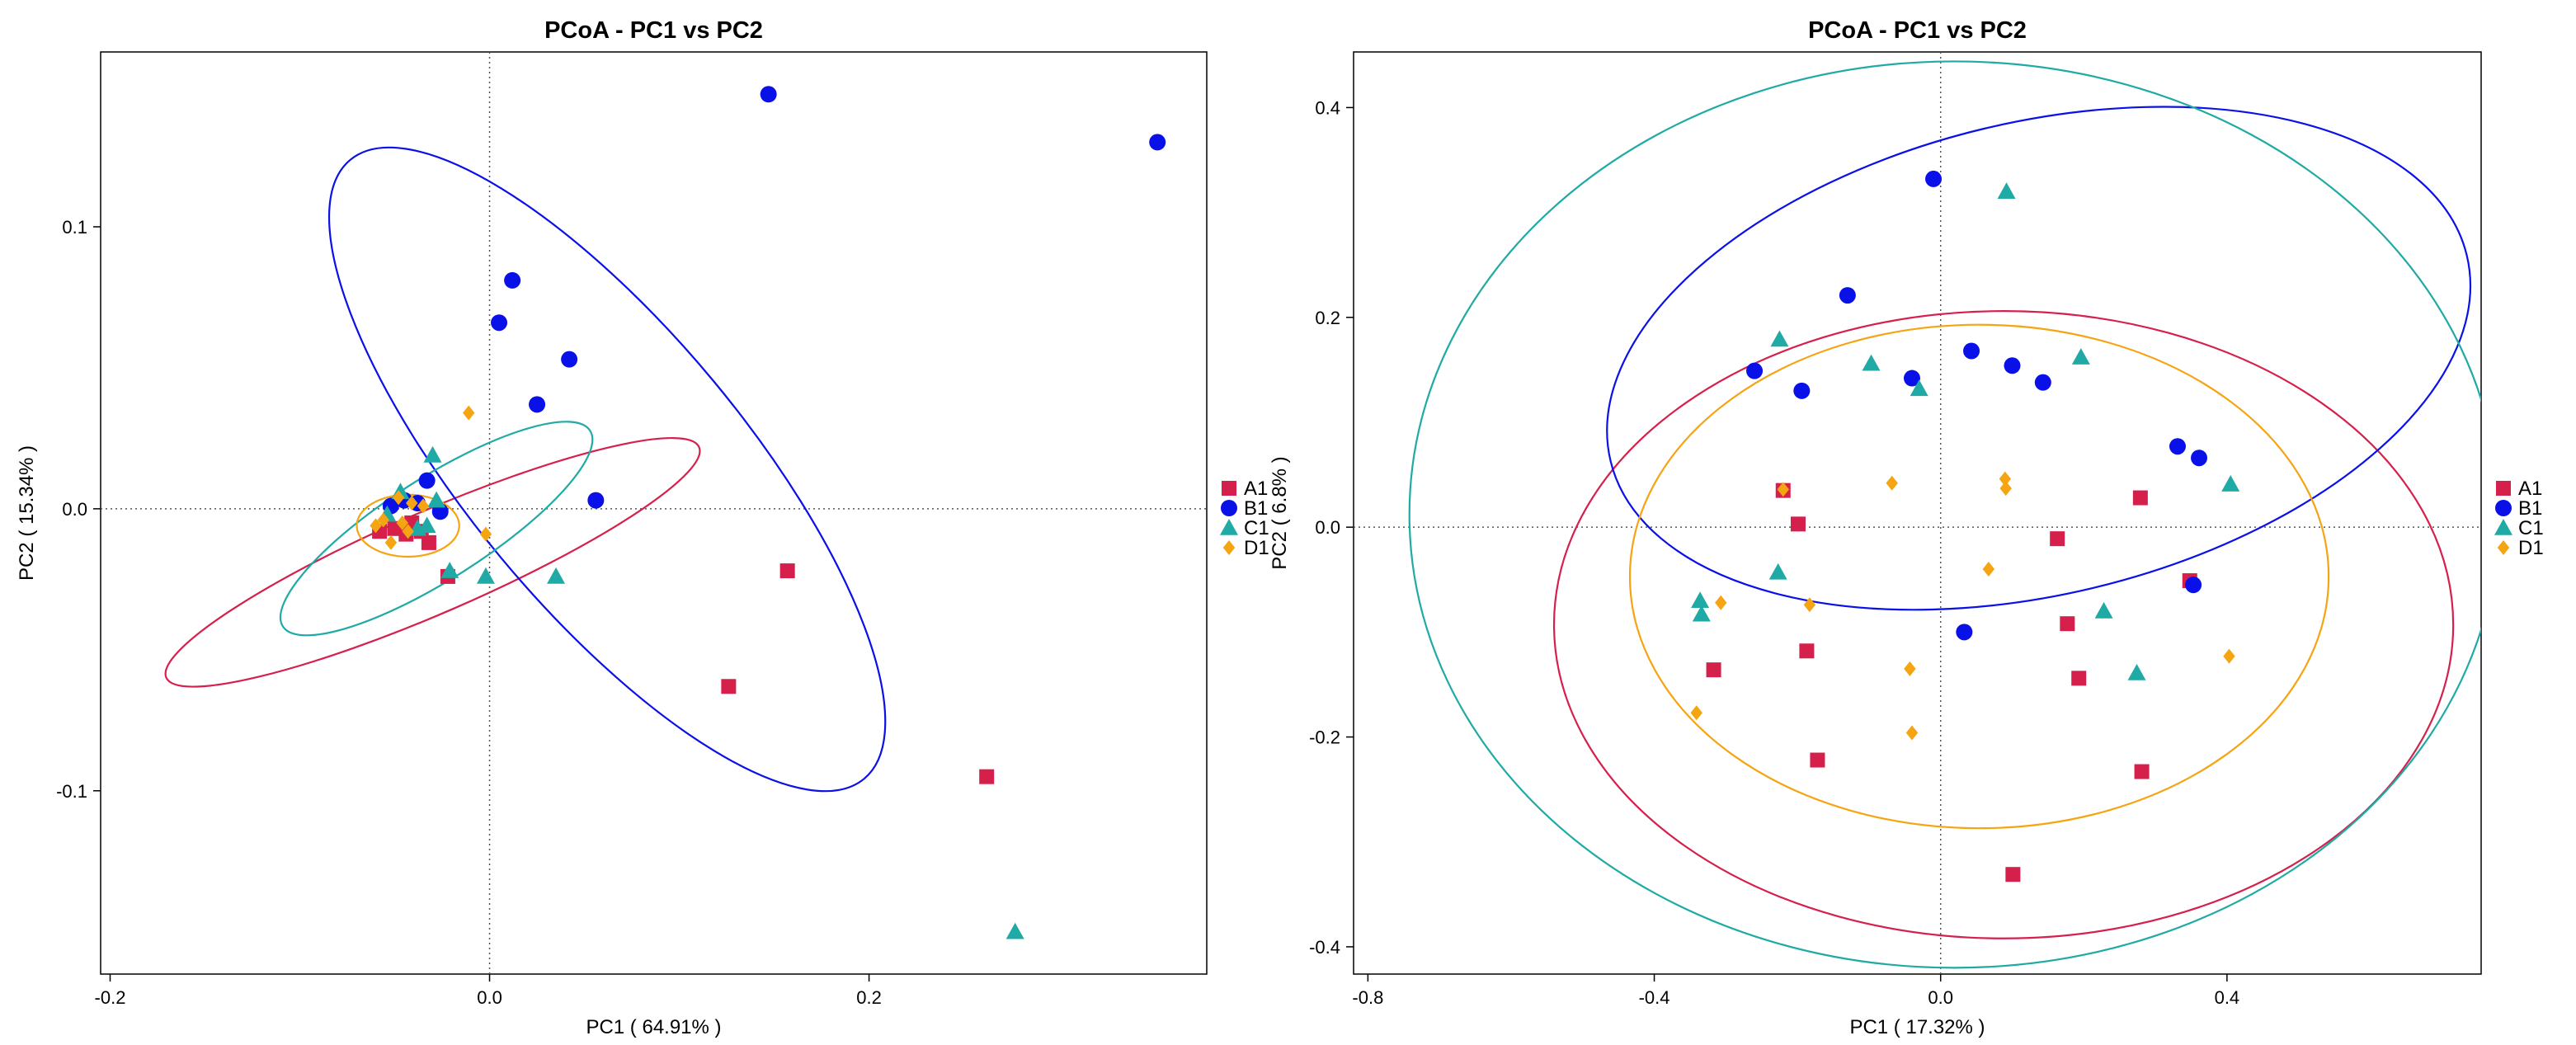 The height and width of the screenshot is (1045, 2576). I want to click on y-tick-label: -0.2, so click(1324, 737).